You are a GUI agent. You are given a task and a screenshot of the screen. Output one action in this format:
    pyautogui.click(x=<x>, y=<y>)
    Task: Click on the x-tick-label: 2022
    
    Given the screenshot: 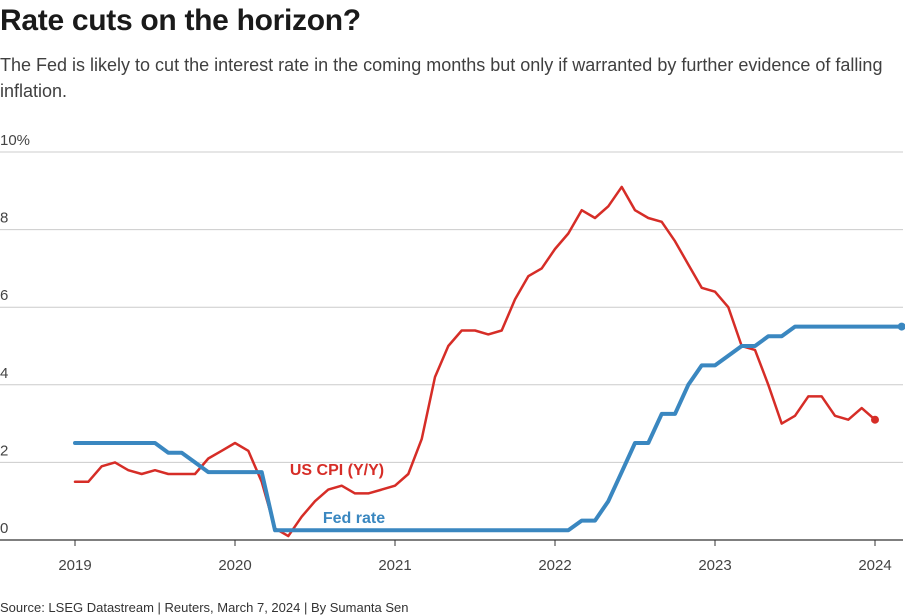 What is the action you would take?
    pyautogui.click(x=554, y=565)
    